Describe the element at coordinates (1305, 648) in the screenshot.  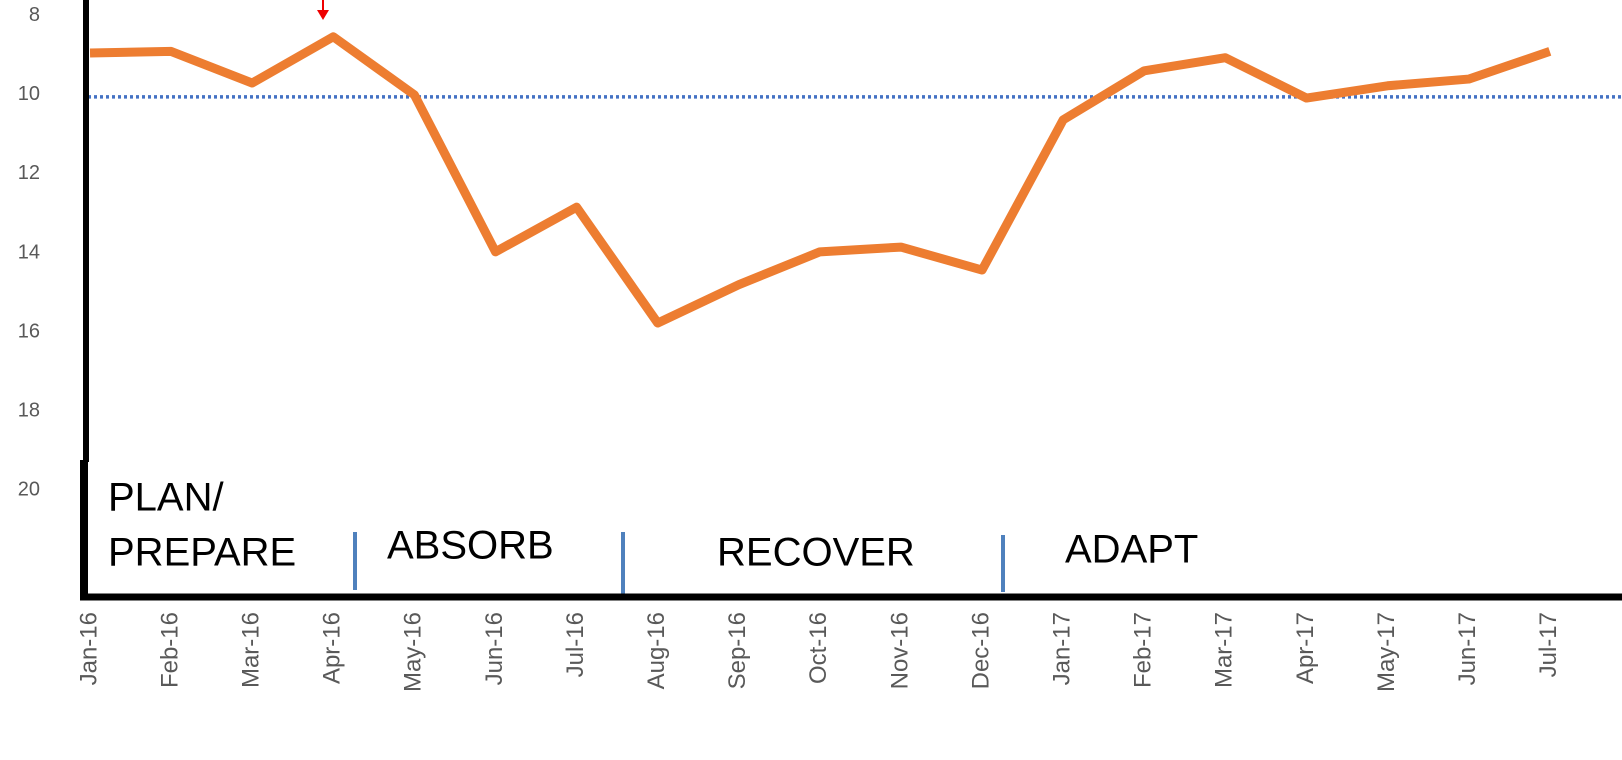
I see `x-tick-label: Apr-17` at that location.